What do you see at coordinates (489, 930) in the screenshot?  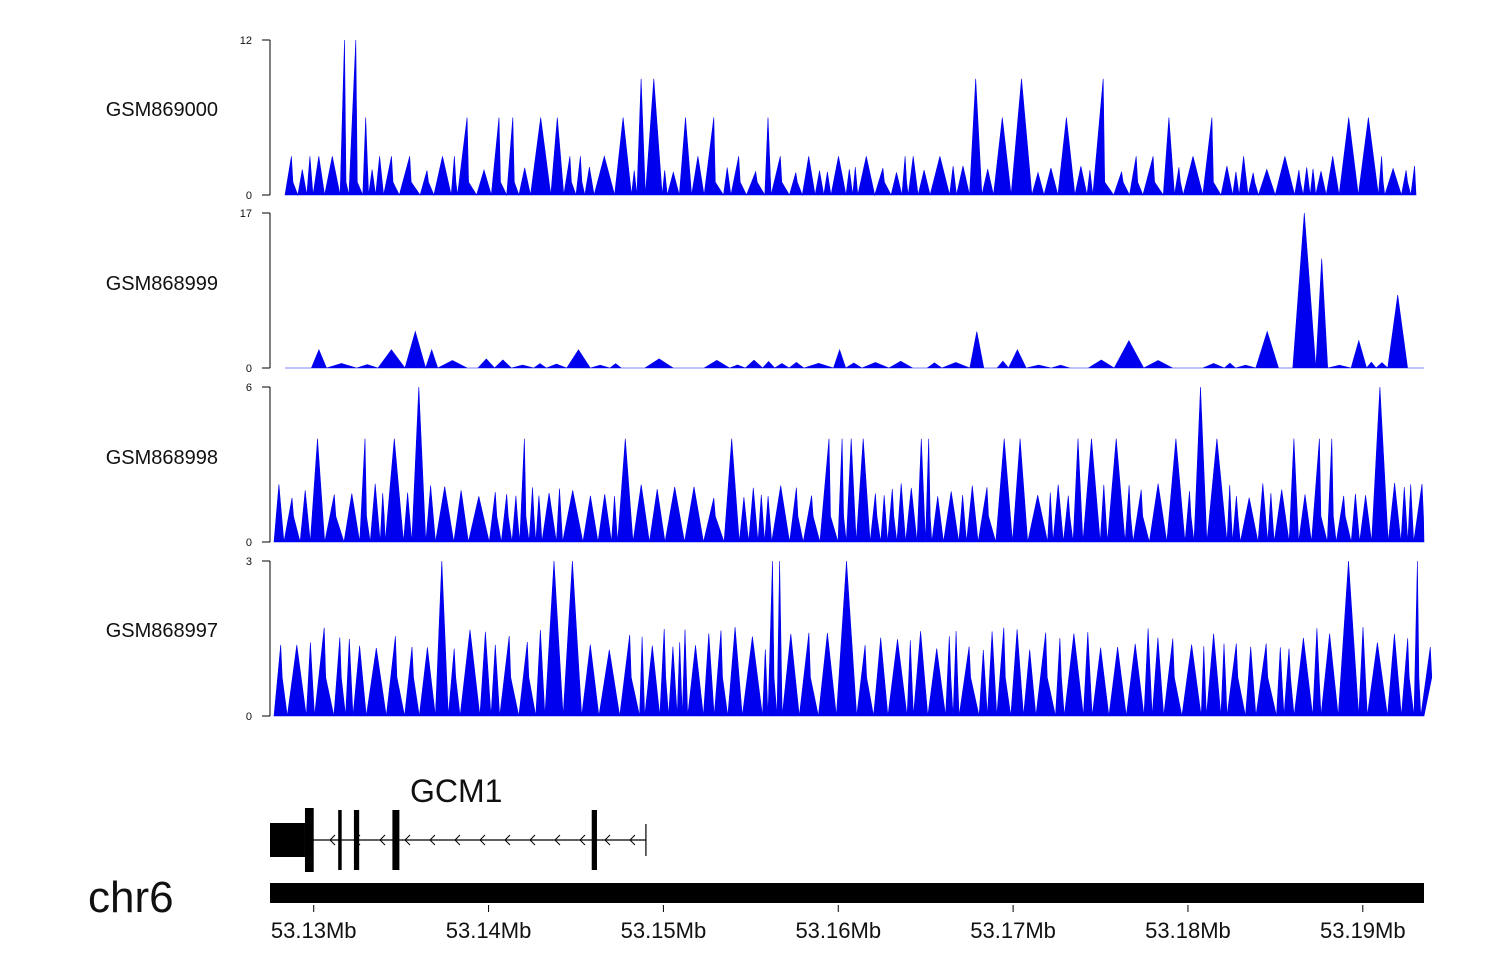 I see `x-tick-label: 53.14Mb` at bounding box center [489, 930].